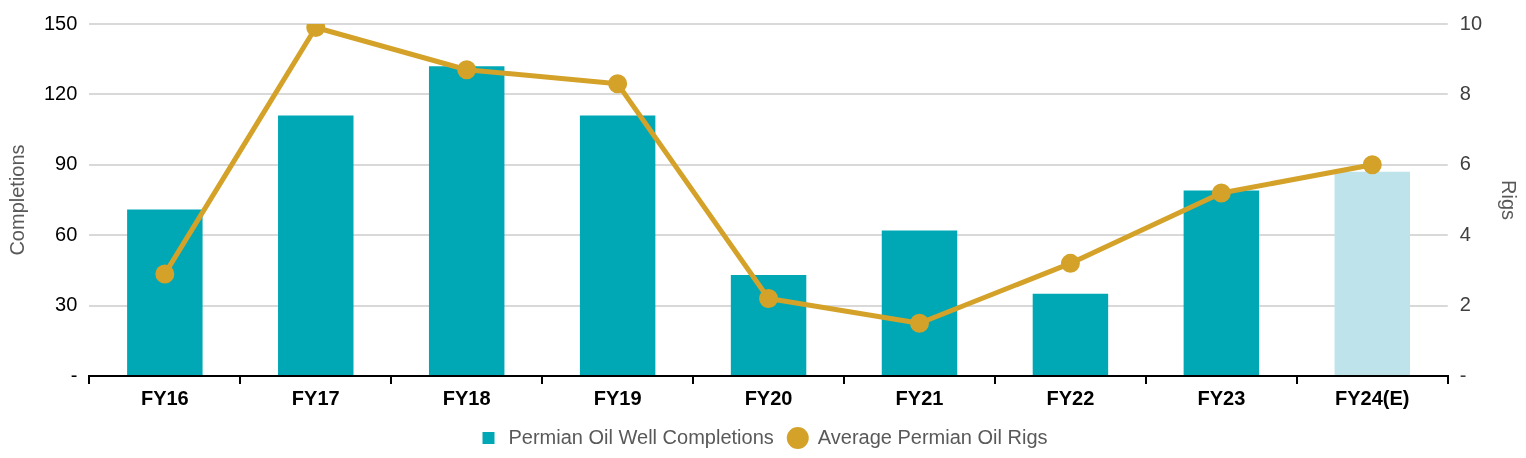 The image size is (1526, 458). I want to click on legend-label: Average Permian Oil Rigs, so click(932, 436).